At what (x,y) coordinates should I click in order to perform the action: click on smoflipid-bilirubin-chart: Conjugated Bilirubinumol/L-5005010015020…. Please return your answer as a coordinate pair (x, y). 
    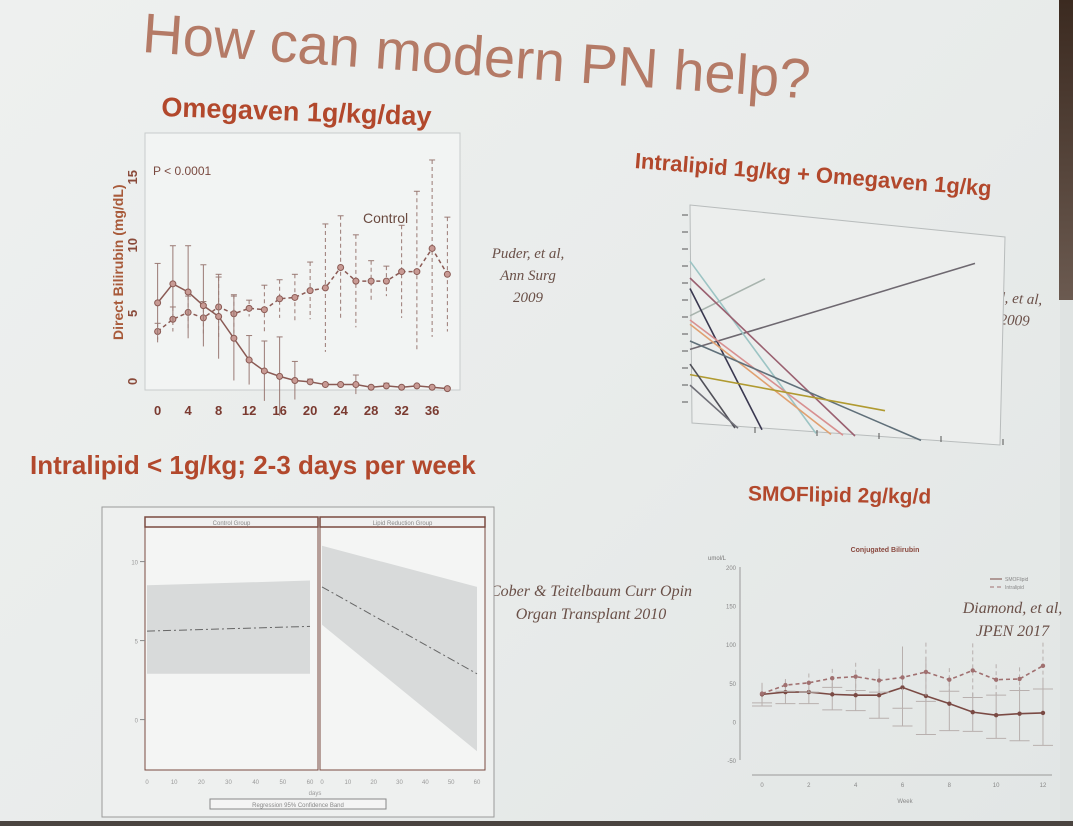
    Looking at the image, I should click on (880, 676).